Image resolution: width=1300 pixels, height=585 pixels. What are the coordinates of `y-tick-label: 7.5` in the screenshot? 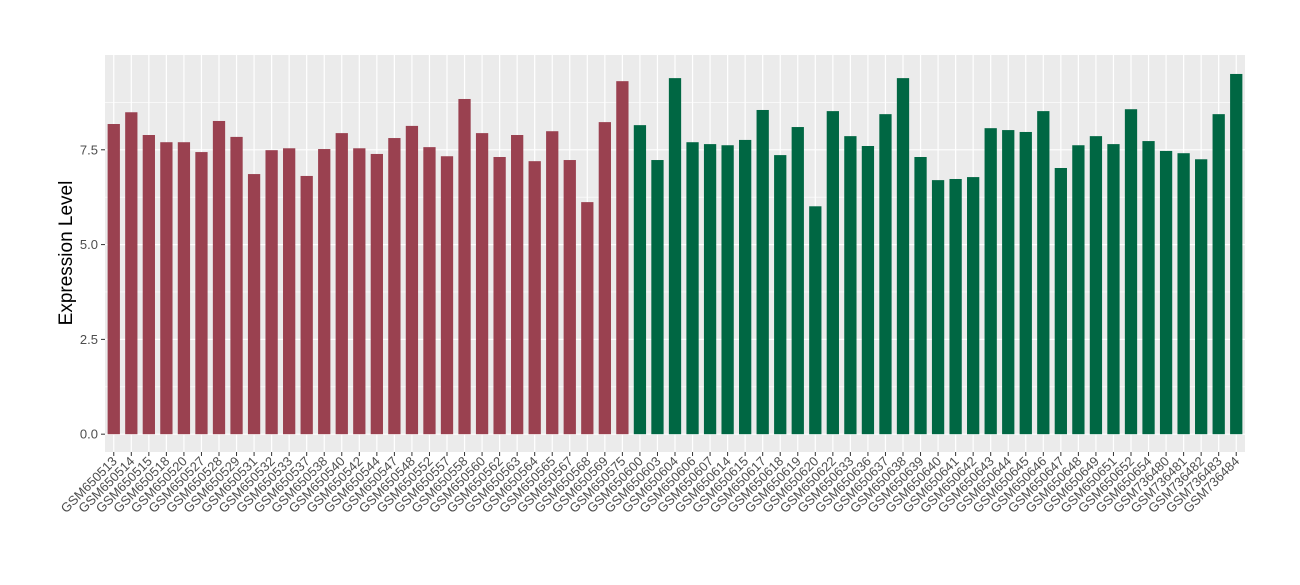 It's located at (89, 149).